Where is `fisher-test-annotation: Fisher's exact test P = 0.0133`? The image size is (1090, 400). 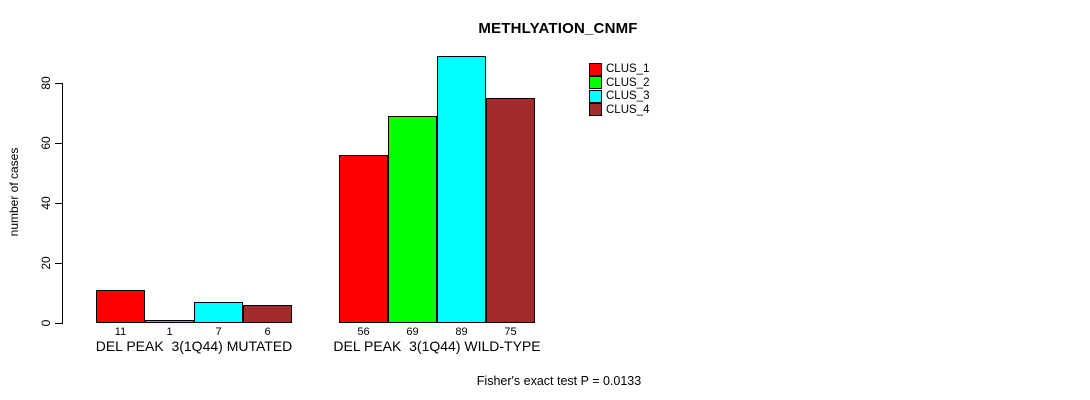
fisher-test-annotation: Fisher's exact test P = 0.0133 is located at coordinates (559, 381).